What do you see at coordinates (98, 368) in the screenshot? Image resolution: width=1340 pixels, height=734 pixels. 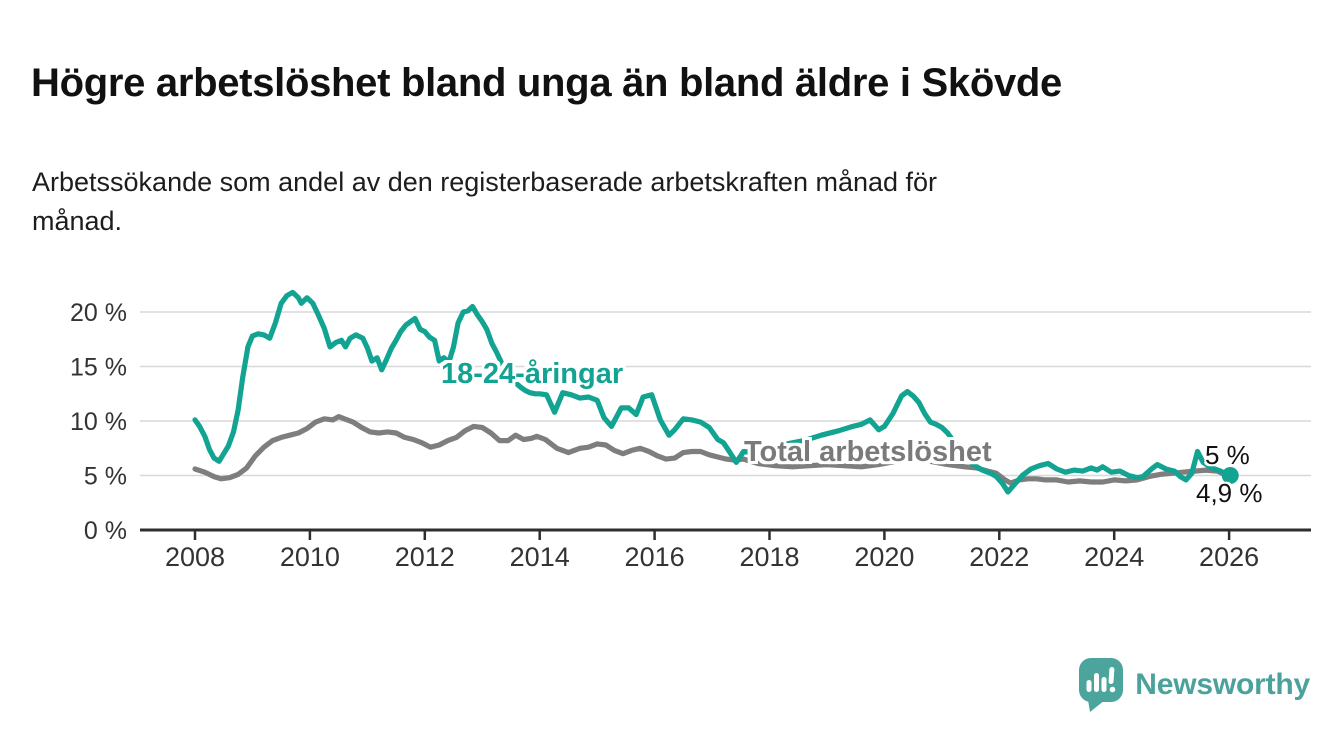 I see `y-tick-label: 15 %` at bounding box center [98, 368].